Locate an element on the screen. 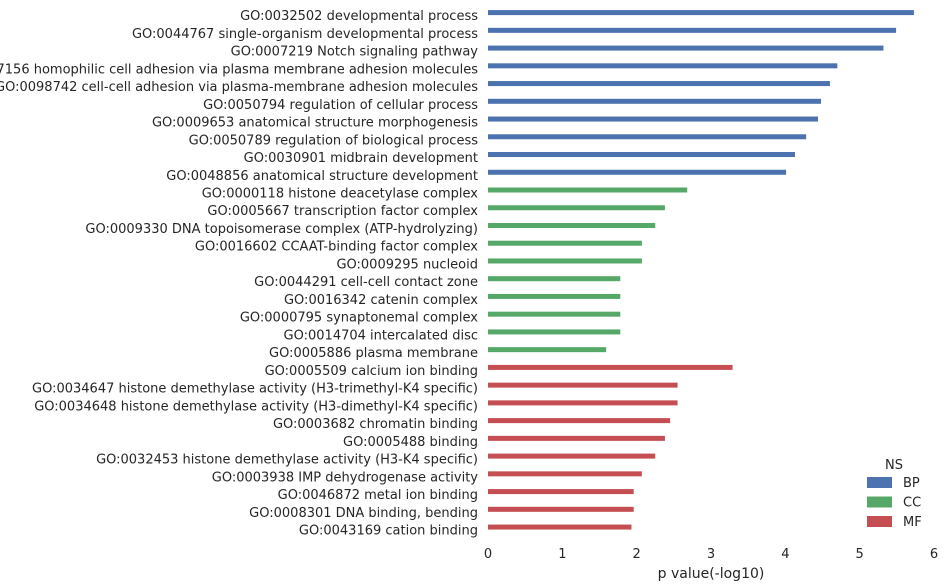 This screenshot has height=587, width=944. legend-swatch-bp is located at coordinates (879, 482).